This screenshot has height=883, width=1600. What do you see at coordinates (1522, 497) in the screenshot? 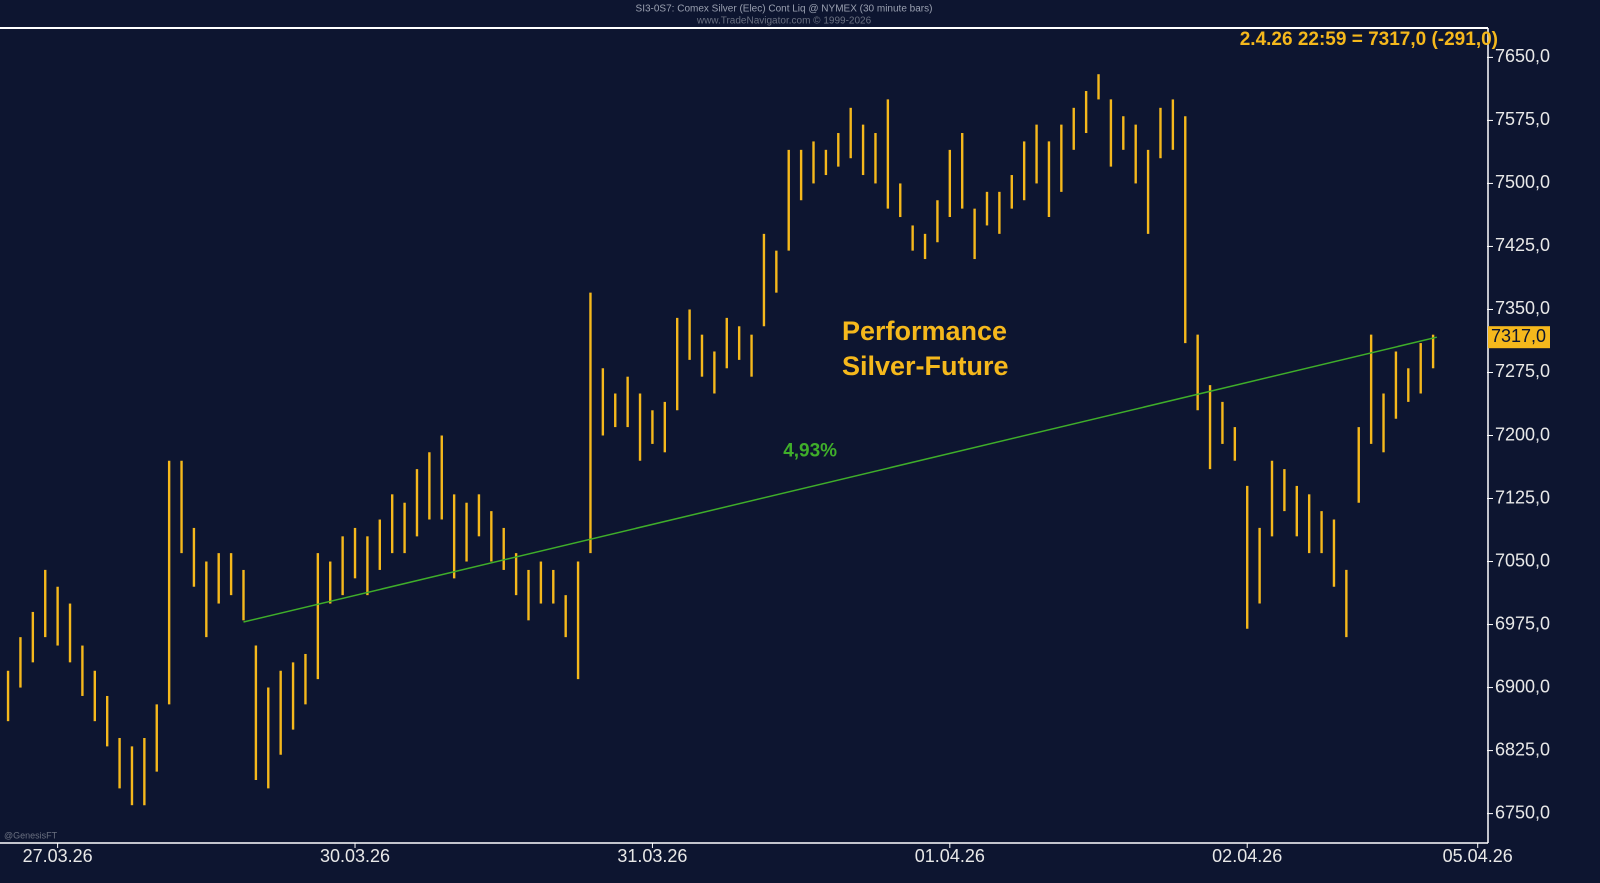
I see `y-tick-label: 7125,0` at bounding box center [1522, 497].